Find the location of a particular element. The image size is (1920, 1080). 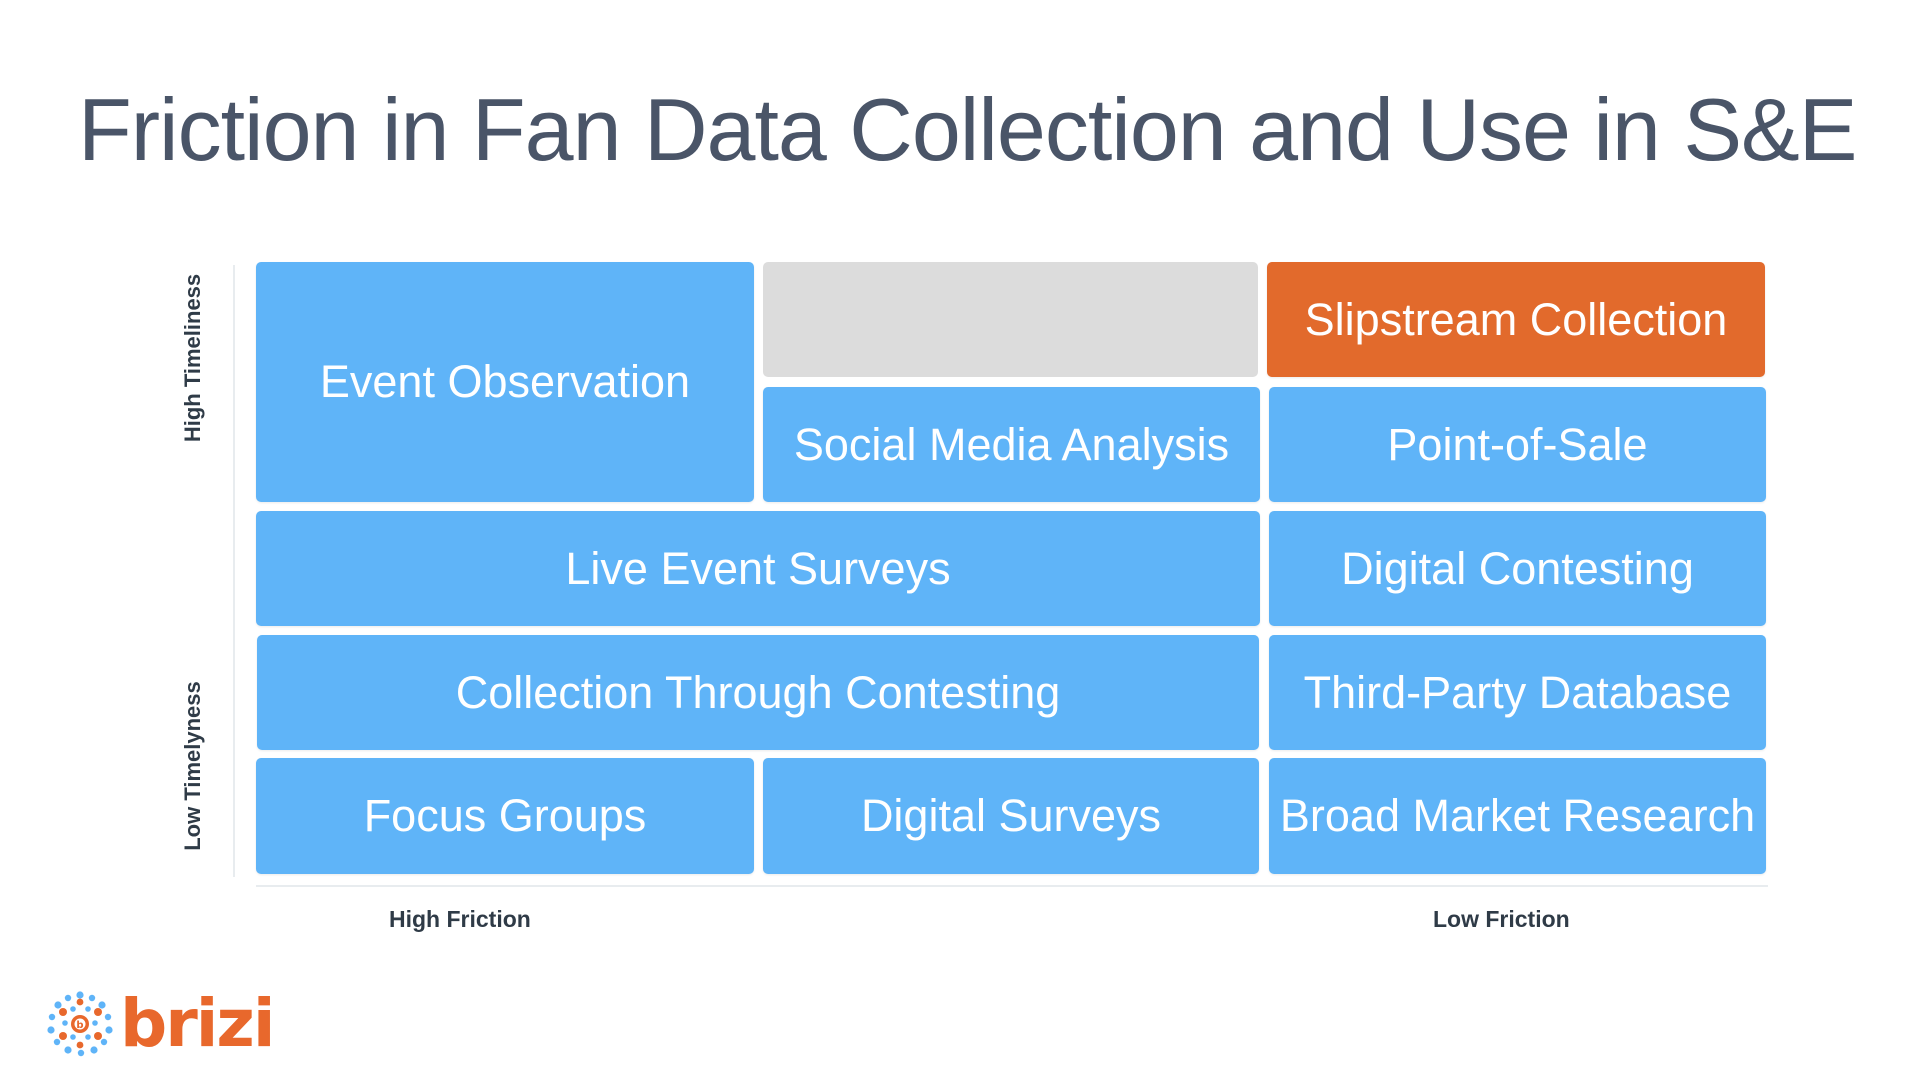

cell-digital-surveys: Digital Surveys is located at coordinates (1011, 816).